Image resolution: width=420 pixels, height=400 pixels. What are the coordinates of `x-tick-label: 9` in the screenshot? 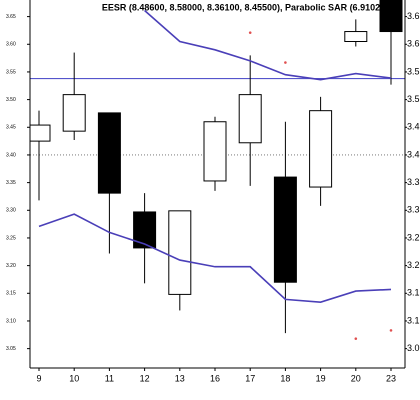 It's located at (38, 378).